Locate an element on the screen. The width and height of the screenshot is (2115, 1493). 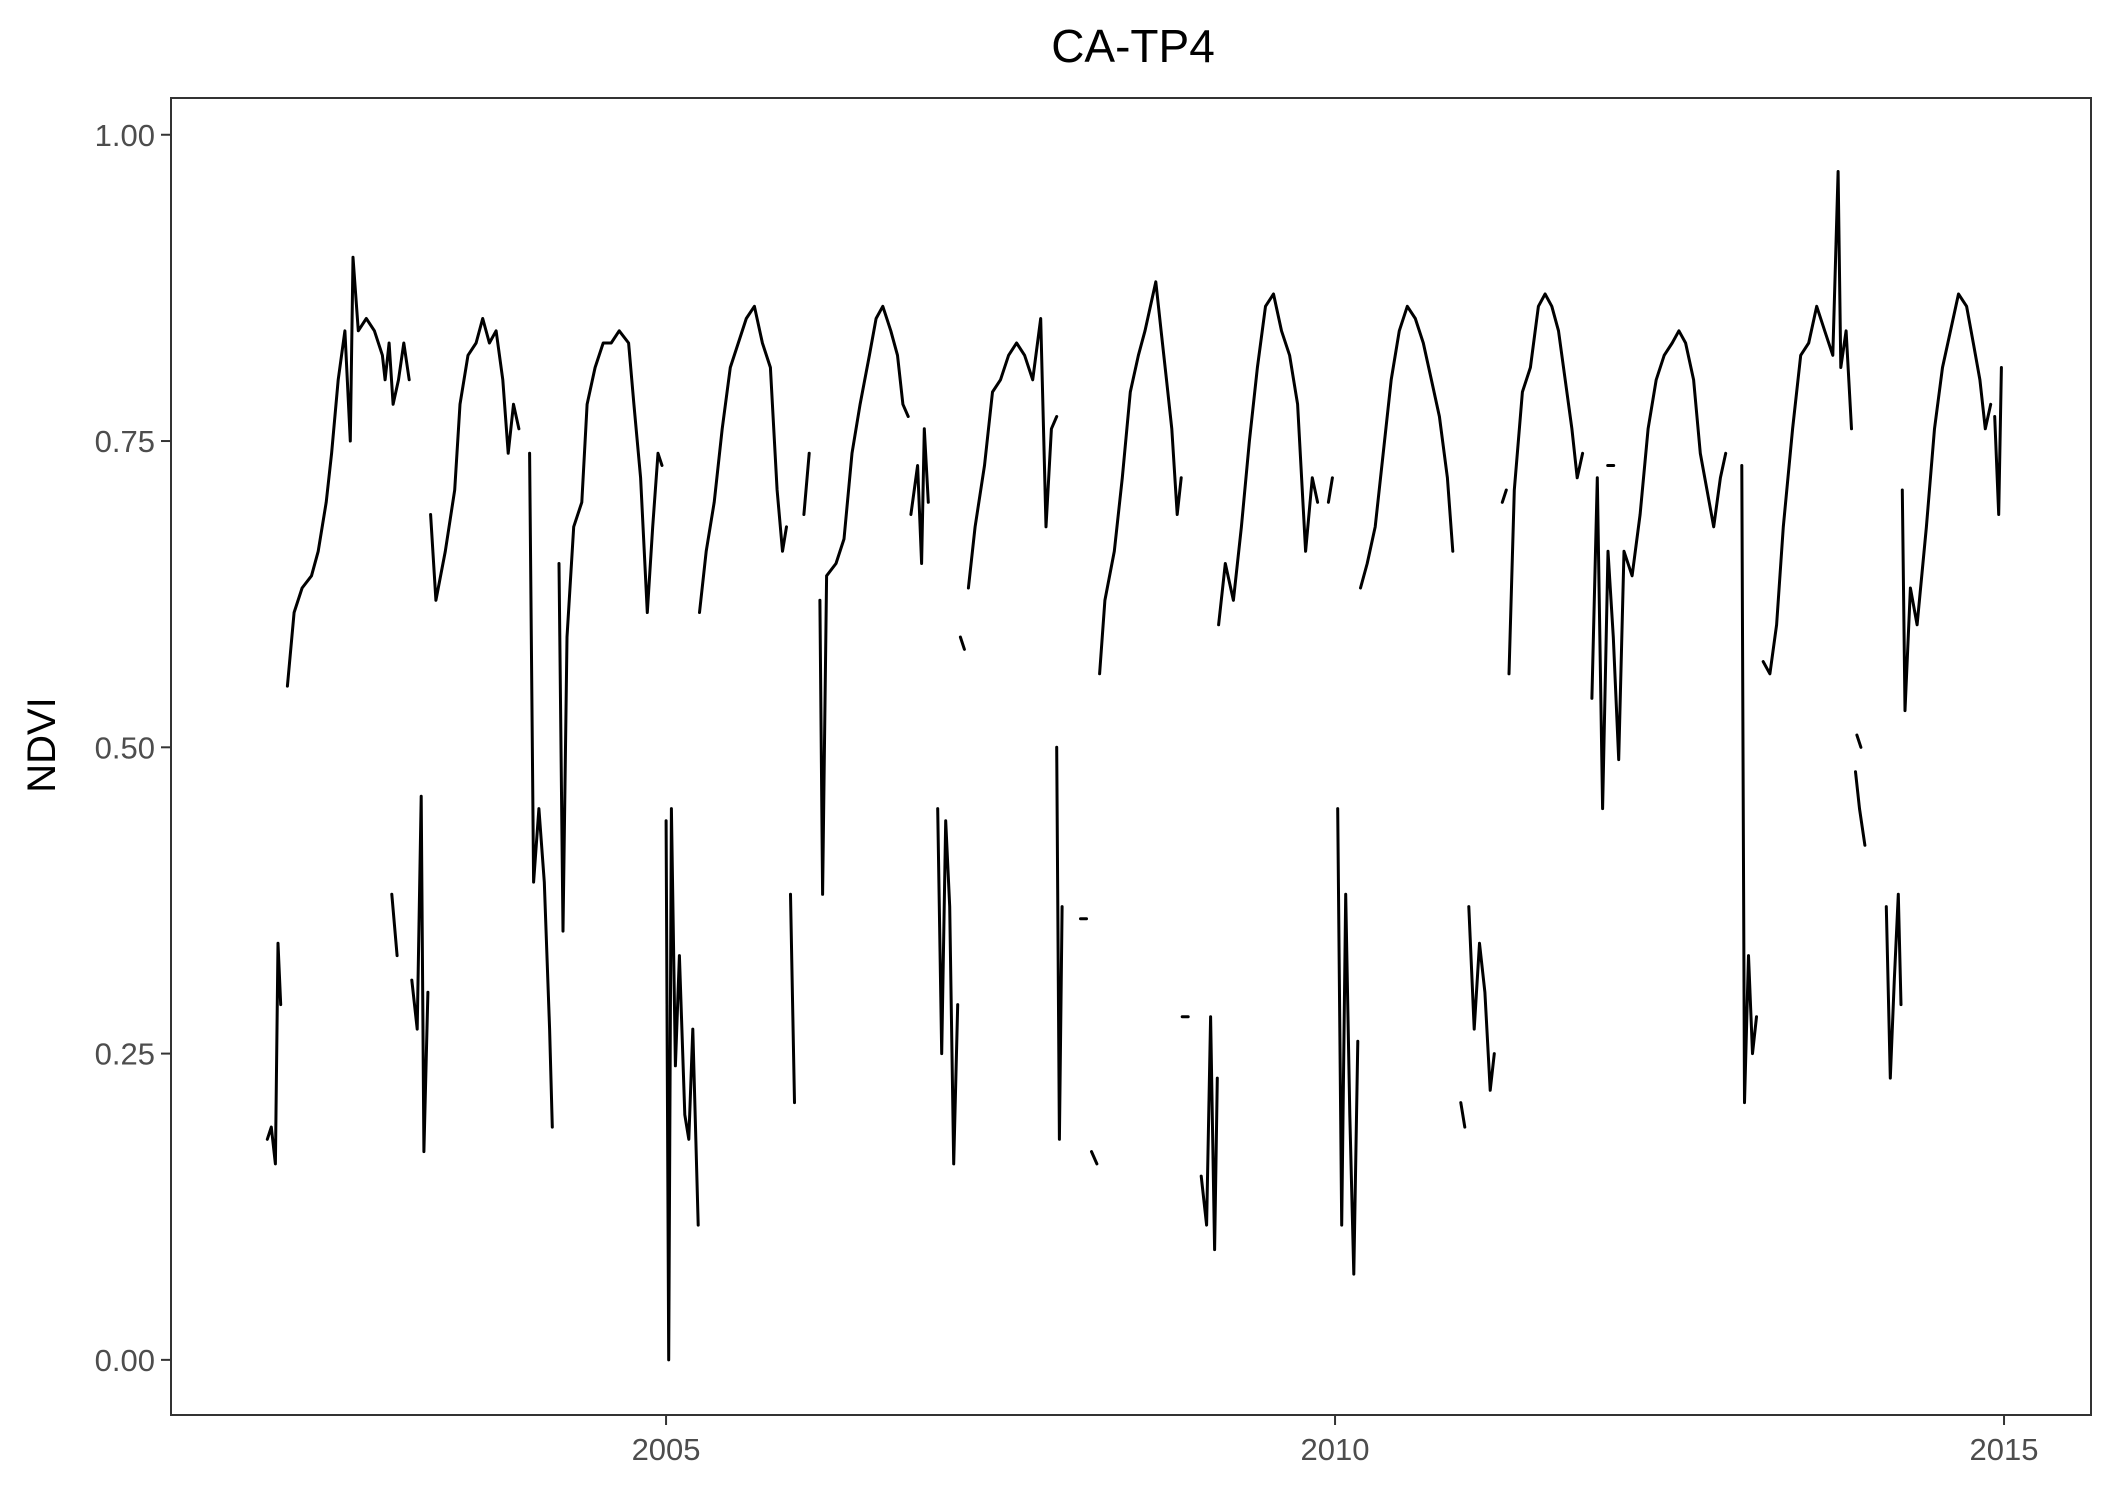
y-axis: 0.00 0.25 0.50 0.75 1.00 is located at coordinates (133, 748).